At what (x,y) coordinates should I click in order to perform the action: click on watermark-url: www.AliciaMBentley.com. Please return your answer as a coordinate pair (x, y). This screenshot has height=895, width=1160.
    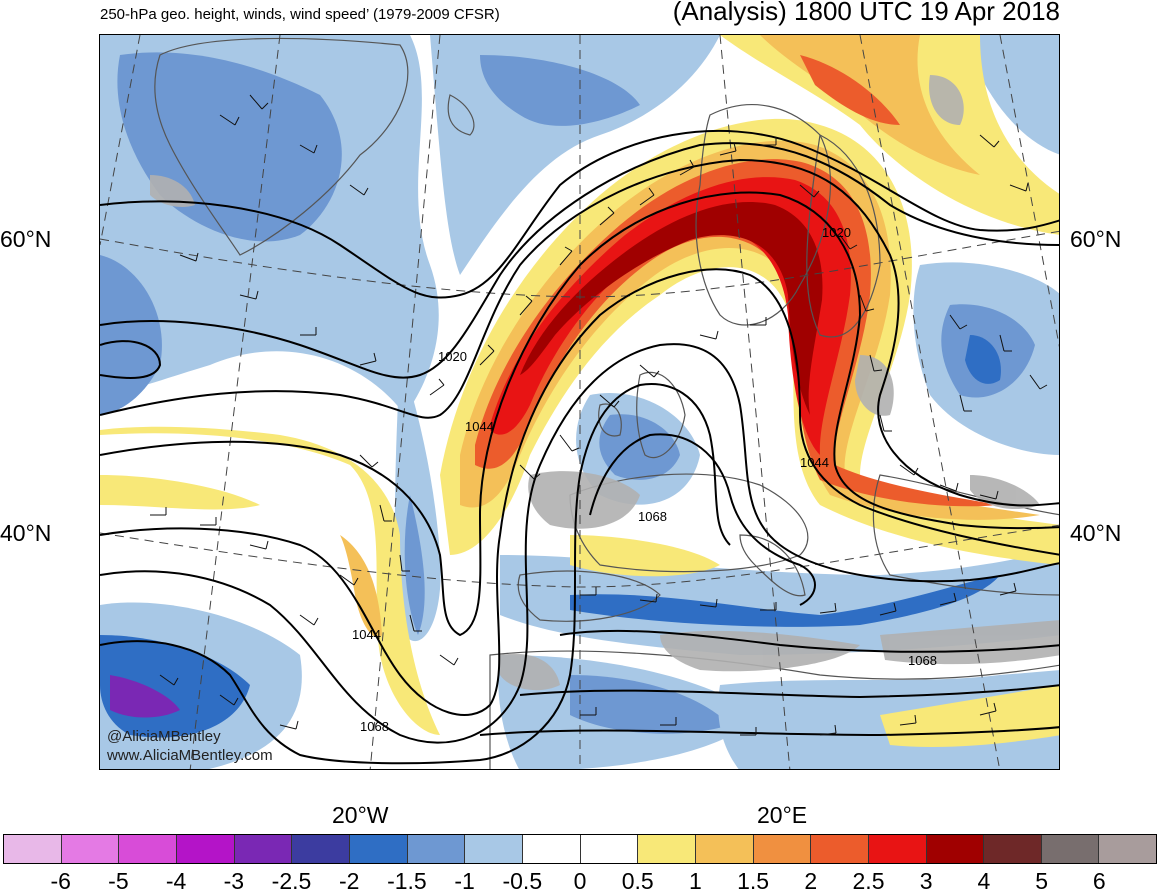
    Looking at the image, I should click on (190, 755).